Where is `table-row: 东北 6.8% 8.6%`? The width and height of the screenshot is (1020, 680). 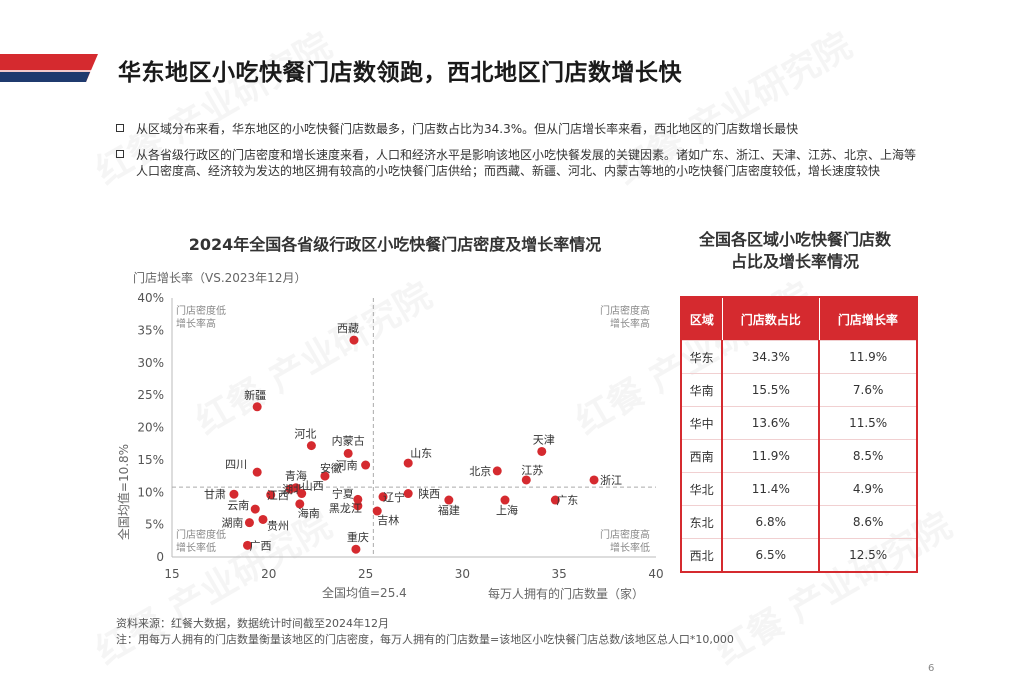
table-row: 东北 6.8% 8.6% is located at coordinates (799, 522).